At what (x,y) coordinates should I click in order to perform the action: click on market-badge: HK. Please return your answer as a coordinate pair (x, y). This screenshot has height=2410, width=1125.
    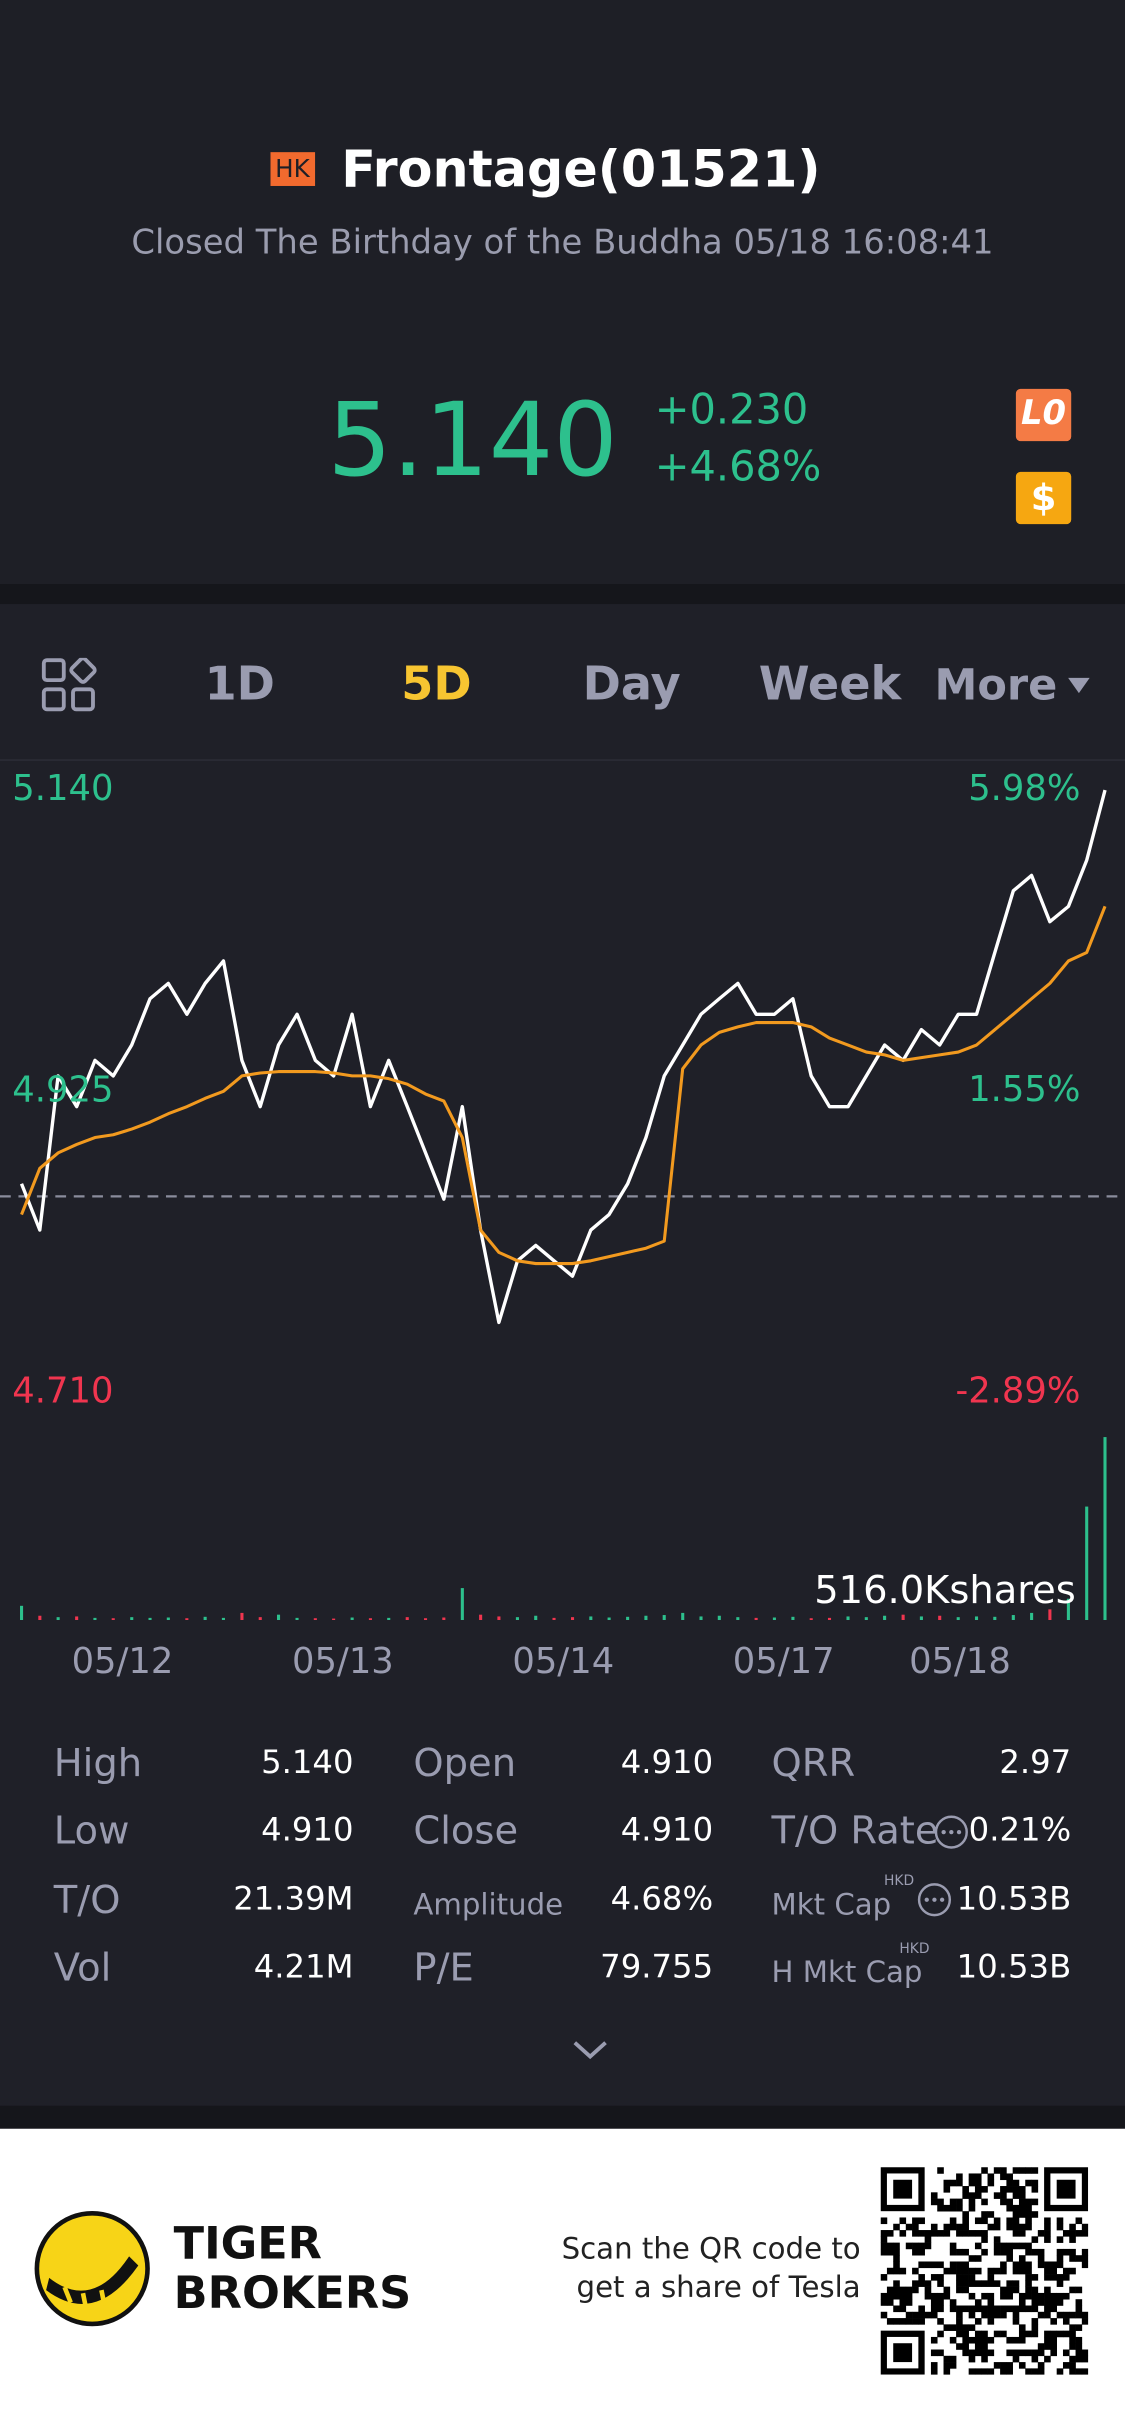
    Looking at the image, I should click on (292, 169).